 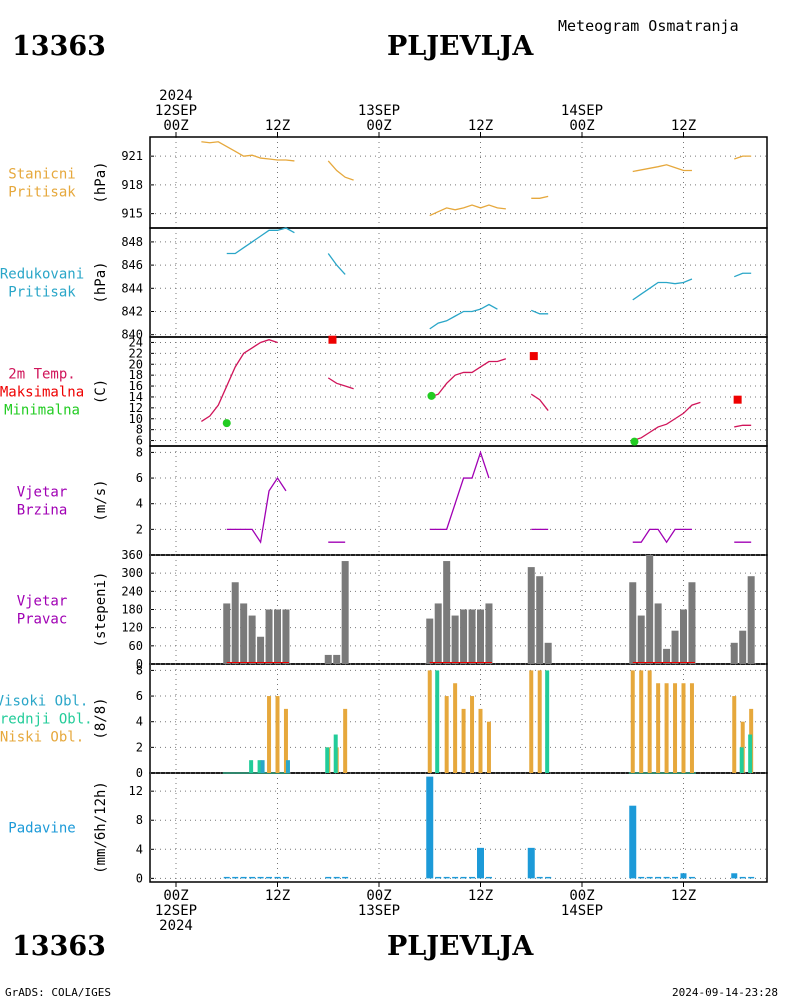 What do you see at coordinates (725, 992) in the screenshot?
I see `footer-timestamp: 2024-09-14-23:28` at bounding box center [725, 992].